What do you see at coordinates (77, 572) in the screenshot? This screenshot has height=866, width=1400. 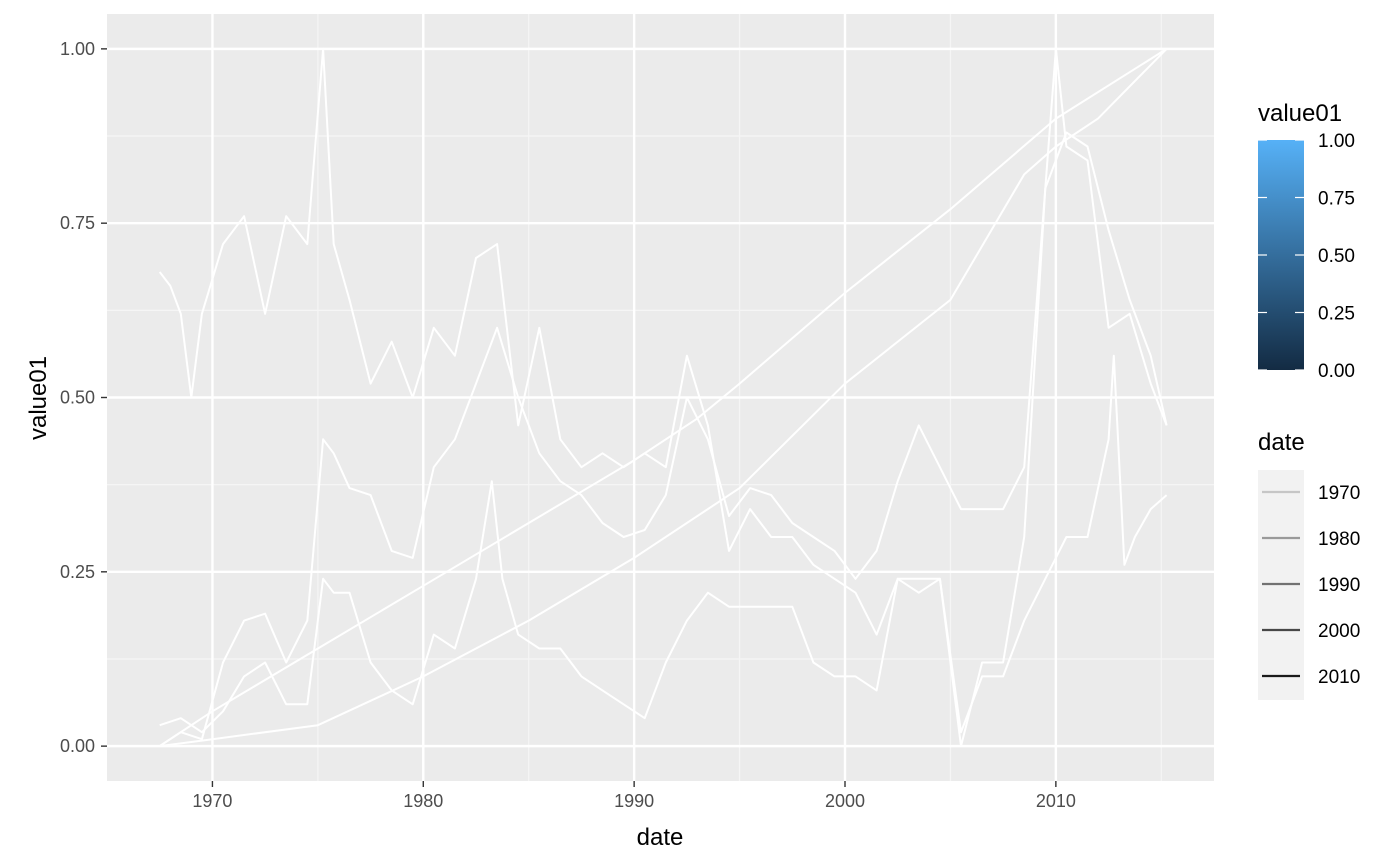 I see `y-tick-label: 0.25` at bounding box center [77, 572].